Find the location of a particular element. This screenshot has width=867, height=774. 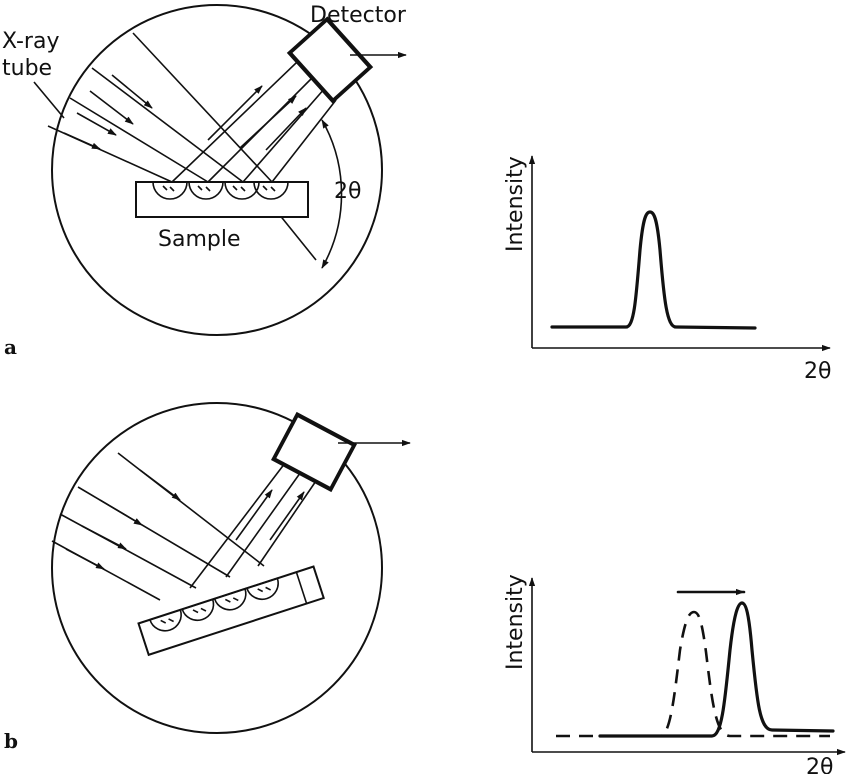

detector-a is located at coordinates (330, 60).